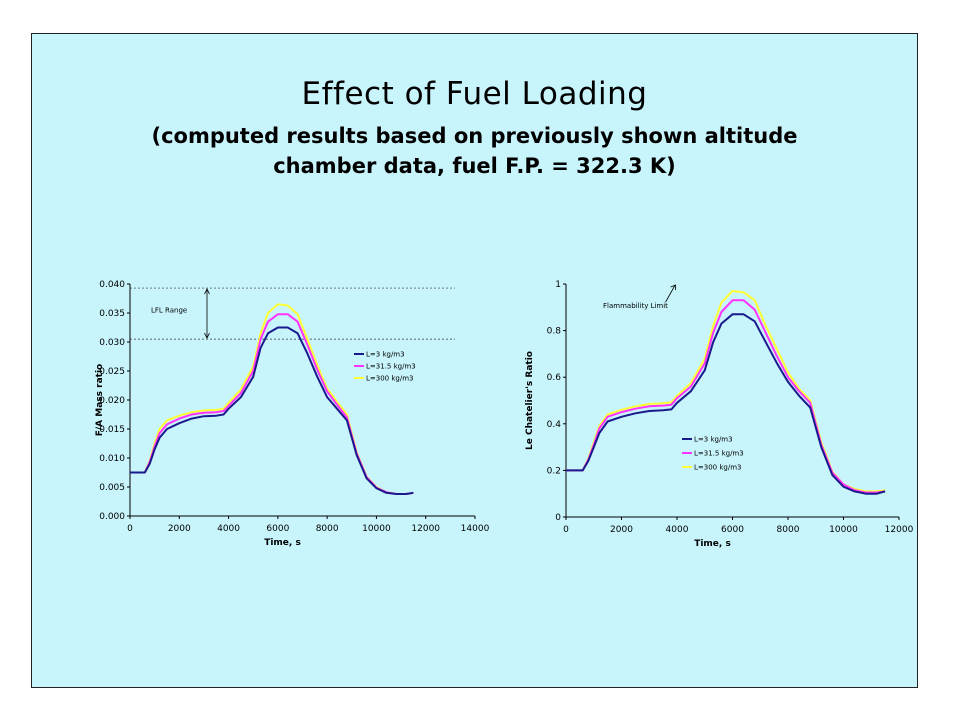 The width and height of the screenshot is (960, 720). I want to click on y-tick-label: 0.030, so click(112, 343).